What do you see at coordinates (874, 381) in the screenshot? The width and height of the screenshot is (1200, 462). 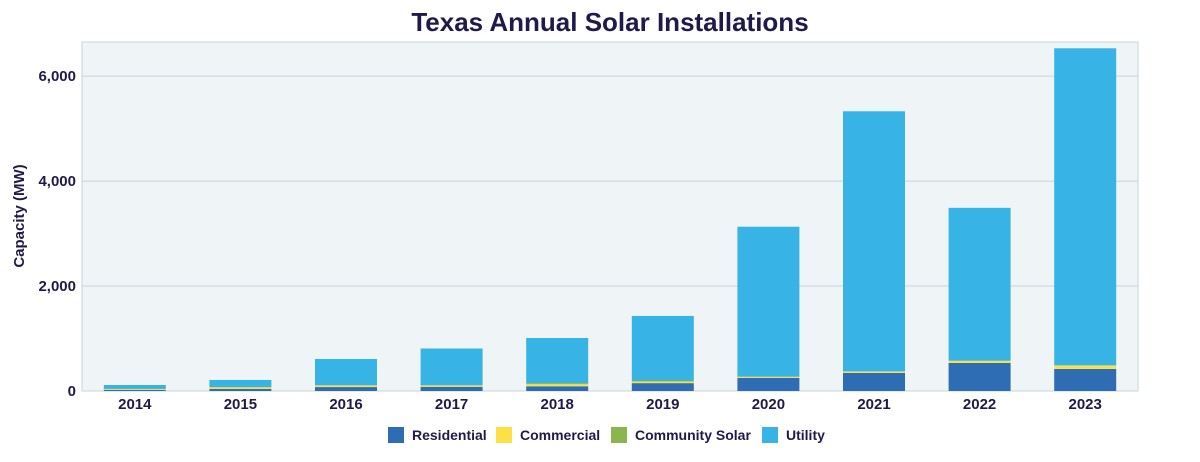 I see `bar-residential-2021` at bounding box center [874, 381].